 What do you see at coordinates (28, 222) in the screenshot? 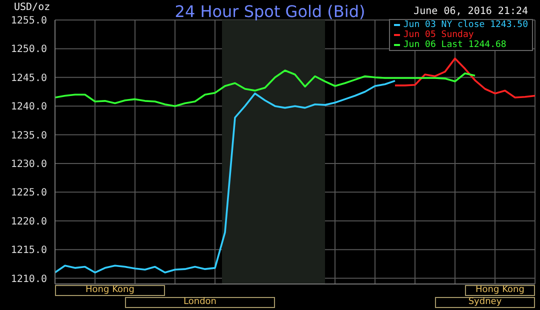
I see `y-tick-label: 1220.0` at bounding box center [28, 222].